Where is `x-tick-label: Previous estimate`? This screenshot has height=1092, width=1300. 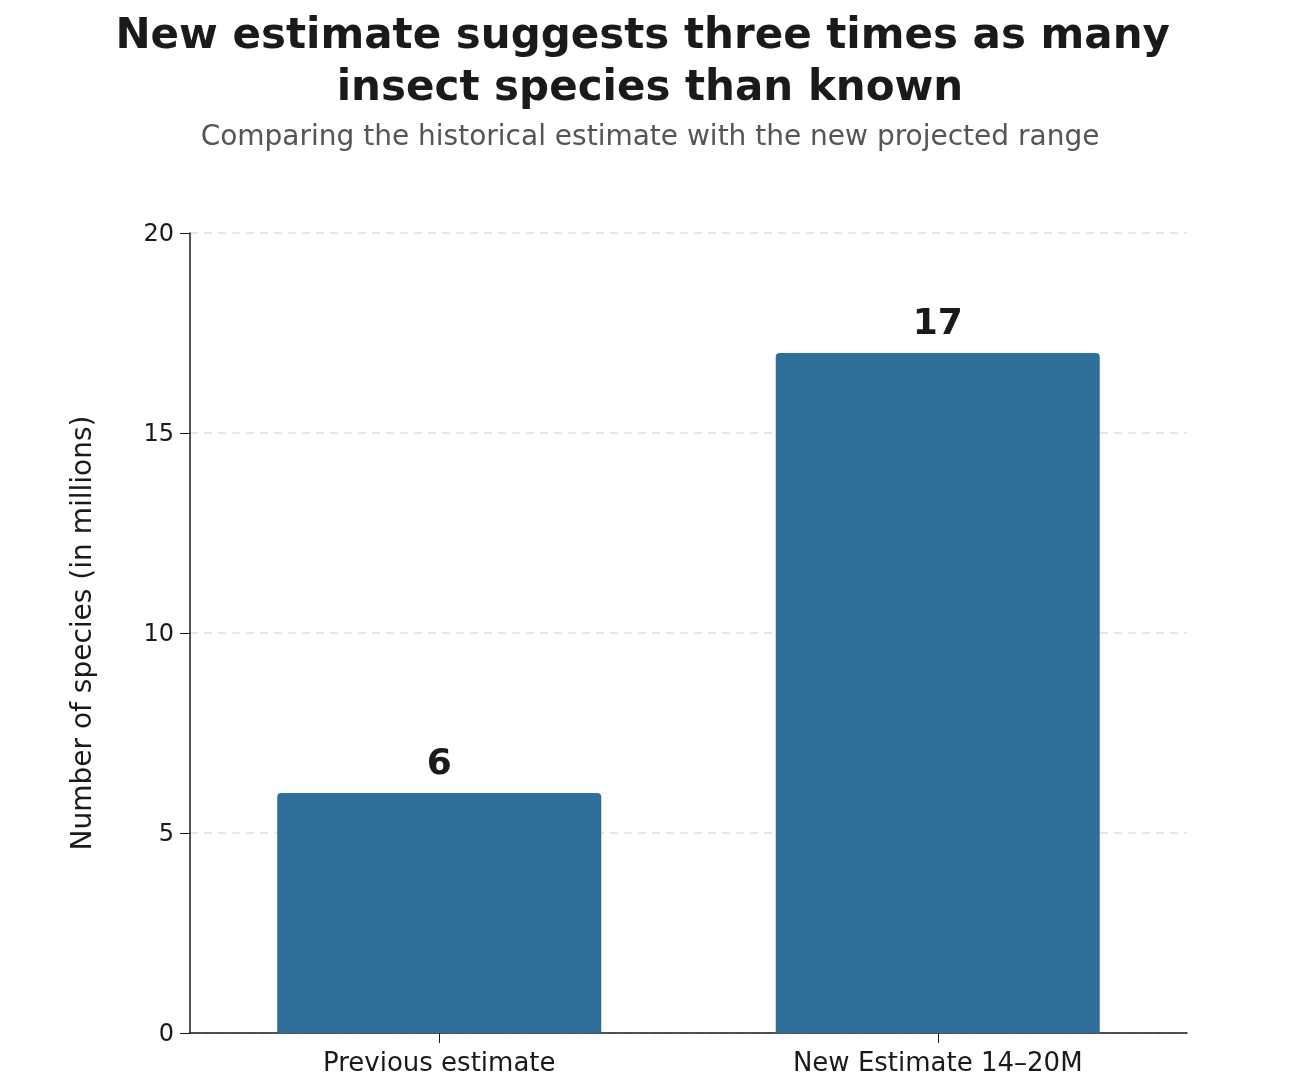 x-tick-label: Previous estimate is located at coordinates (439, 1062).